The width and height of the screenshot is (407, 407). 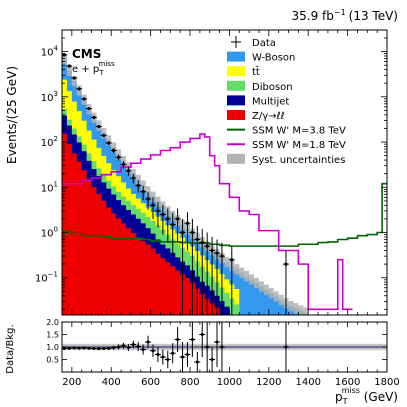 I want to click on legend-label: Data, so click(x=264, y=43).